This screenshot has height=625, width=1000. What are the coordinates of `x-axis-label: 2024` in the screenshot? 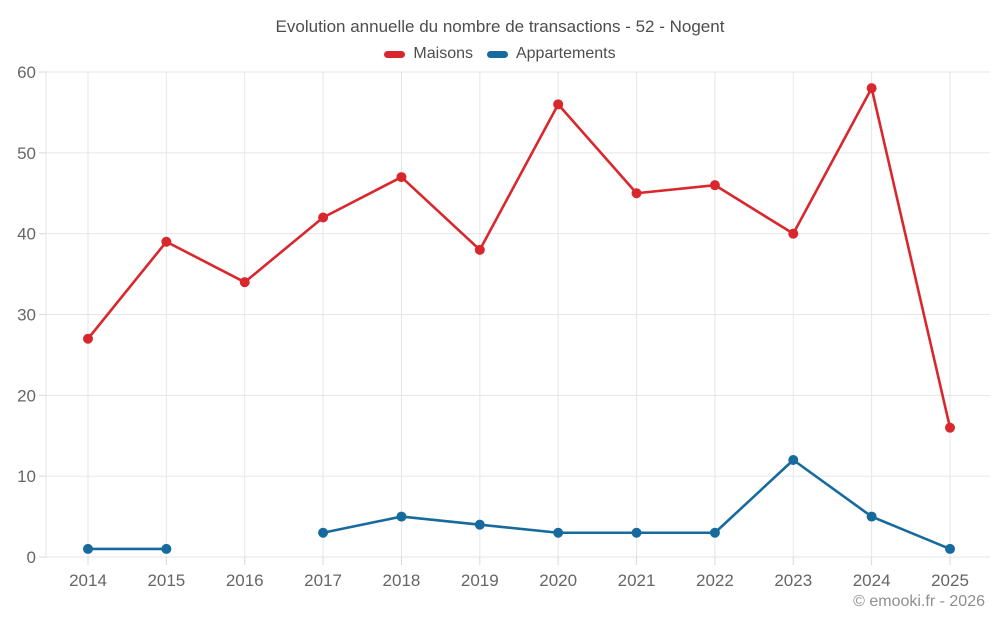 It's located at (872, 580).